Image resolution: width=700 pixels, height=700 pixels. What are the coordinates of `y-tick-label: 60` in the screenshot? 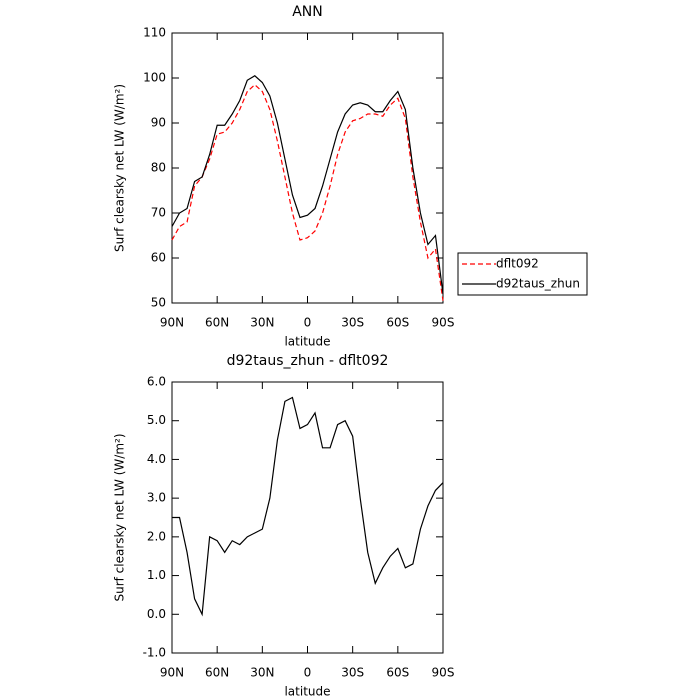 It's located at (158, 258).